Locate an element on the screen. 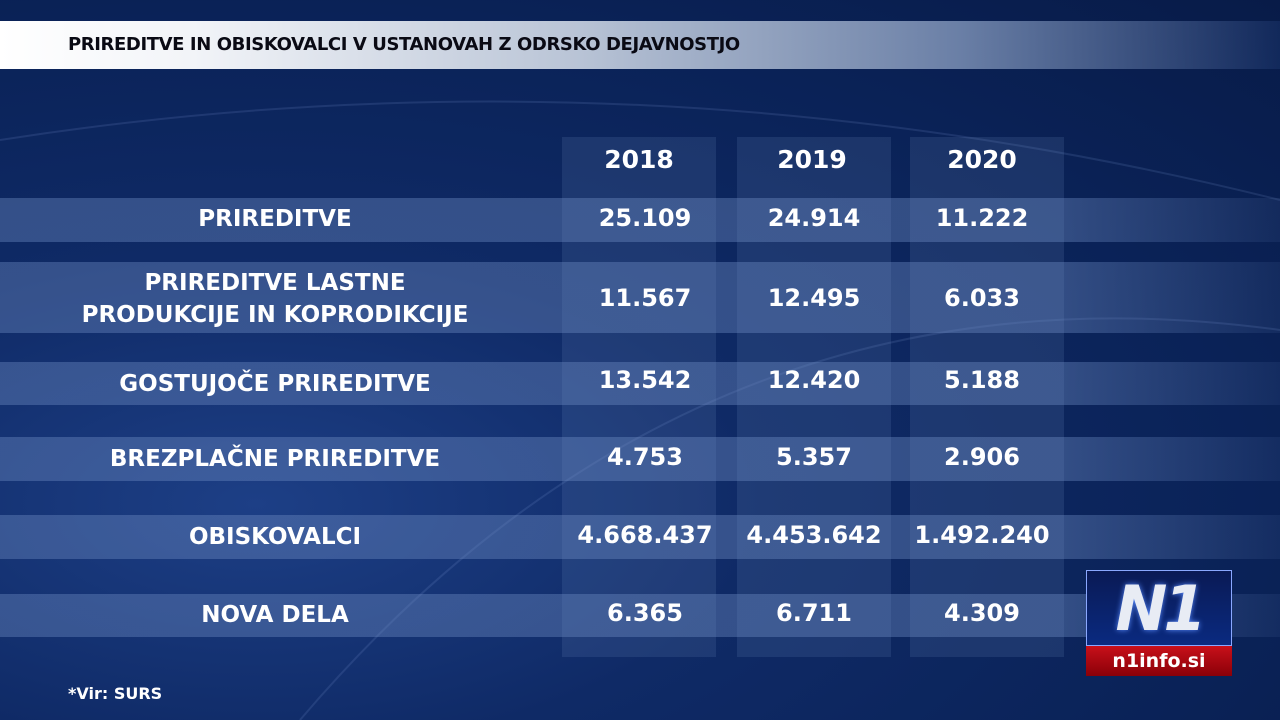 The width and height of the screenshot is (1280, 720). year-header: 2019 is located at coordinates (812, 159).